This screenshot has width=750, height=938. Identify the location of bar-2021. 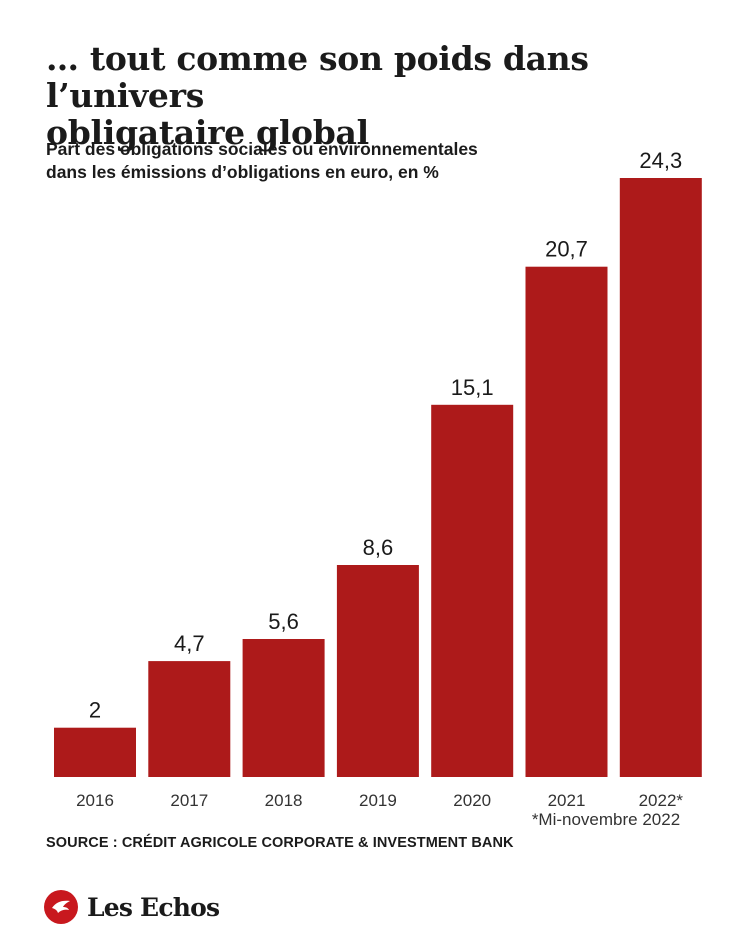
(566, 521).